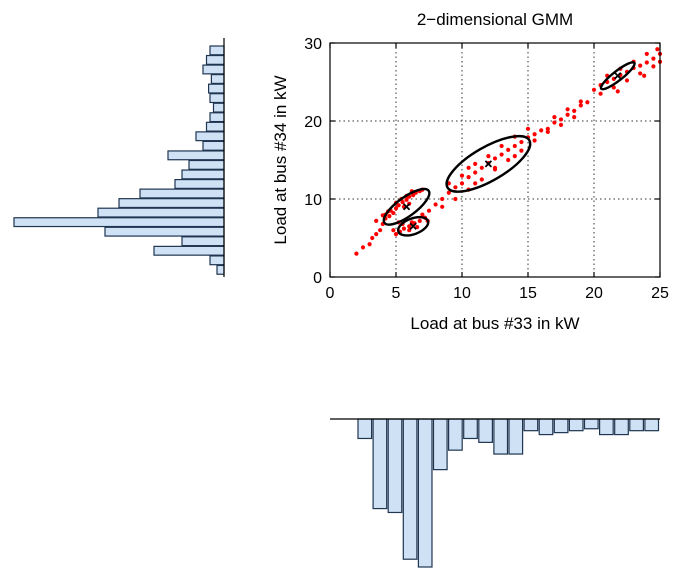 The image size is (686, 571). Describe the element at coordinates (660, 293) in the screenshot. I see `x-tick-label: 25` at that location.